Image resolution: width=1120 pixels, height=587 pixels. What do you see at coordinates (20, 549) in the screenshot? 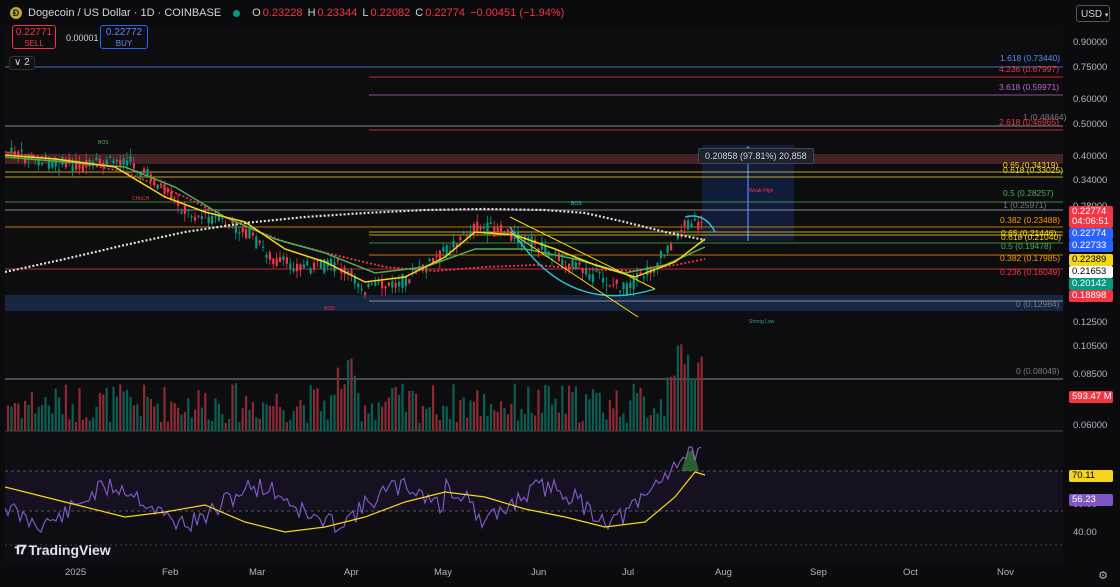
I see `tradingview-logo-icon: 𝟏𝟕` at bounding box center [20, 549].